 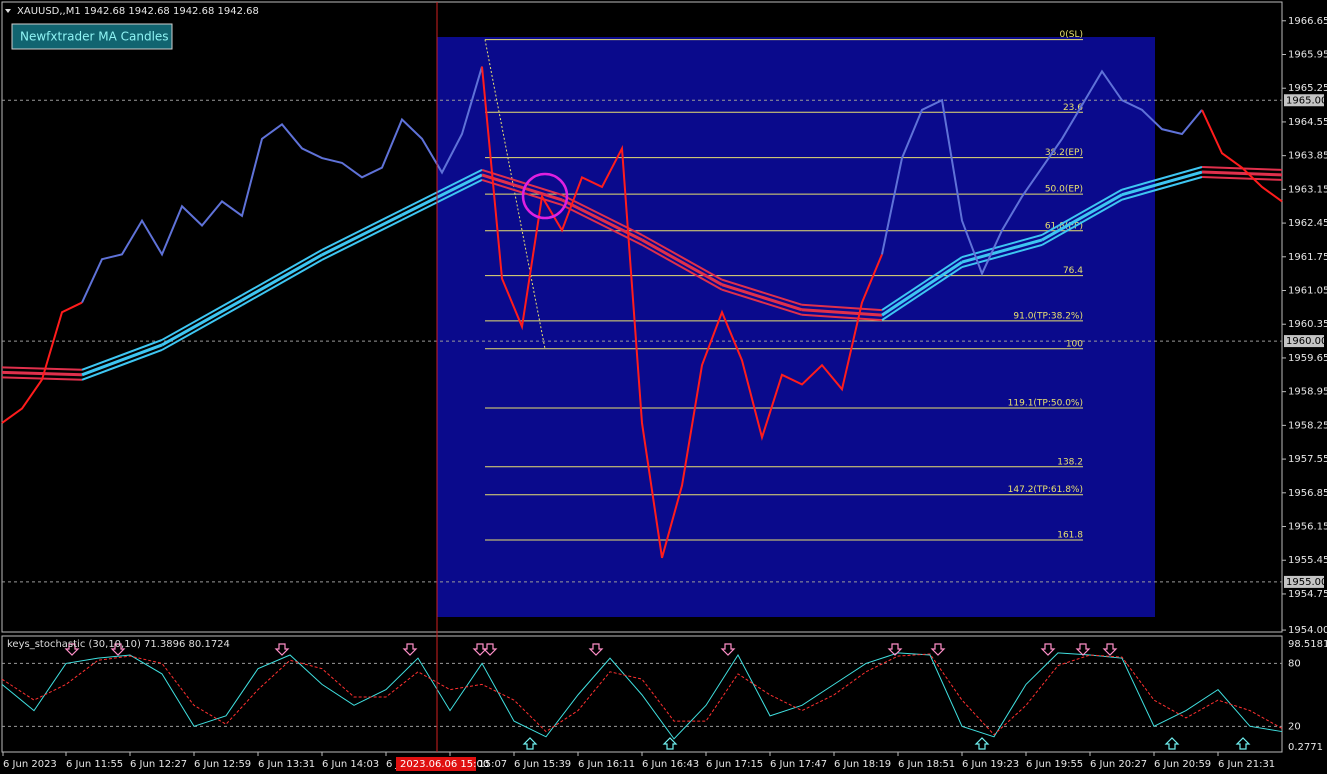 What do you see at coordinates (606, 764) in the screenshot?
I see `x-tick-label: 6 Jun 16:11` at bounding box center [606, 764].